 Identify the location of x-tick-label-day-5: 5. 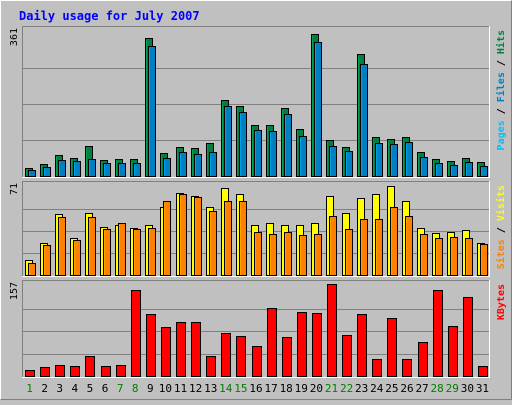
(90, 388).